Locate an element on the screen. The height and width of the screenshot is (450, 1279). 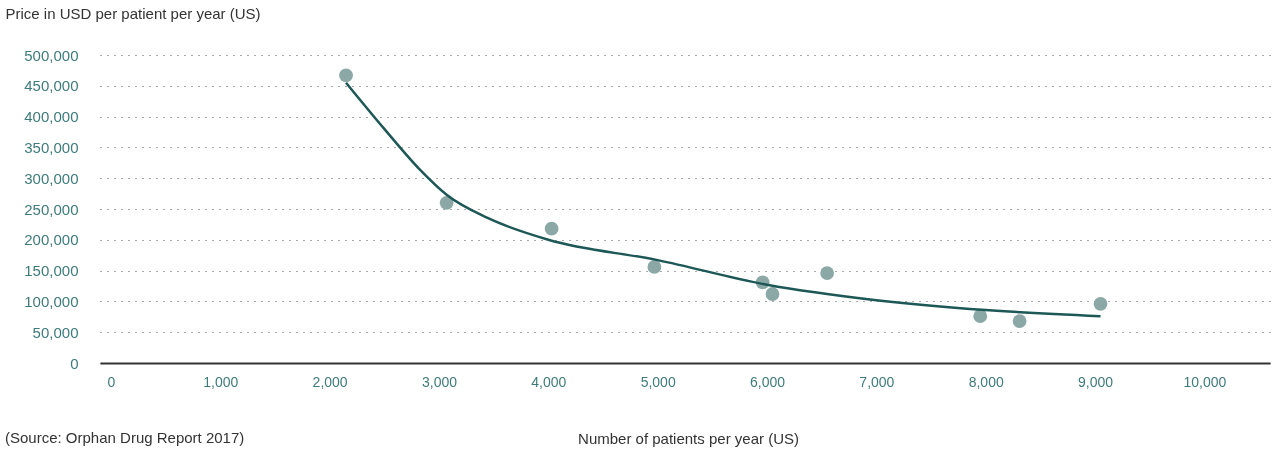
y-tick-label: 200,000 is located at coordinates (51, 240).